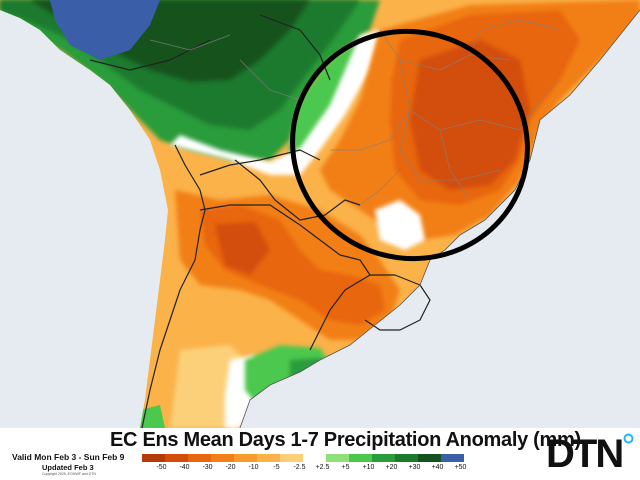 This screenshot has height=480, width=640. Describe the element at coordinates (207, 467) in the screenshot. I see `legend-tick-label: -30` at that location.